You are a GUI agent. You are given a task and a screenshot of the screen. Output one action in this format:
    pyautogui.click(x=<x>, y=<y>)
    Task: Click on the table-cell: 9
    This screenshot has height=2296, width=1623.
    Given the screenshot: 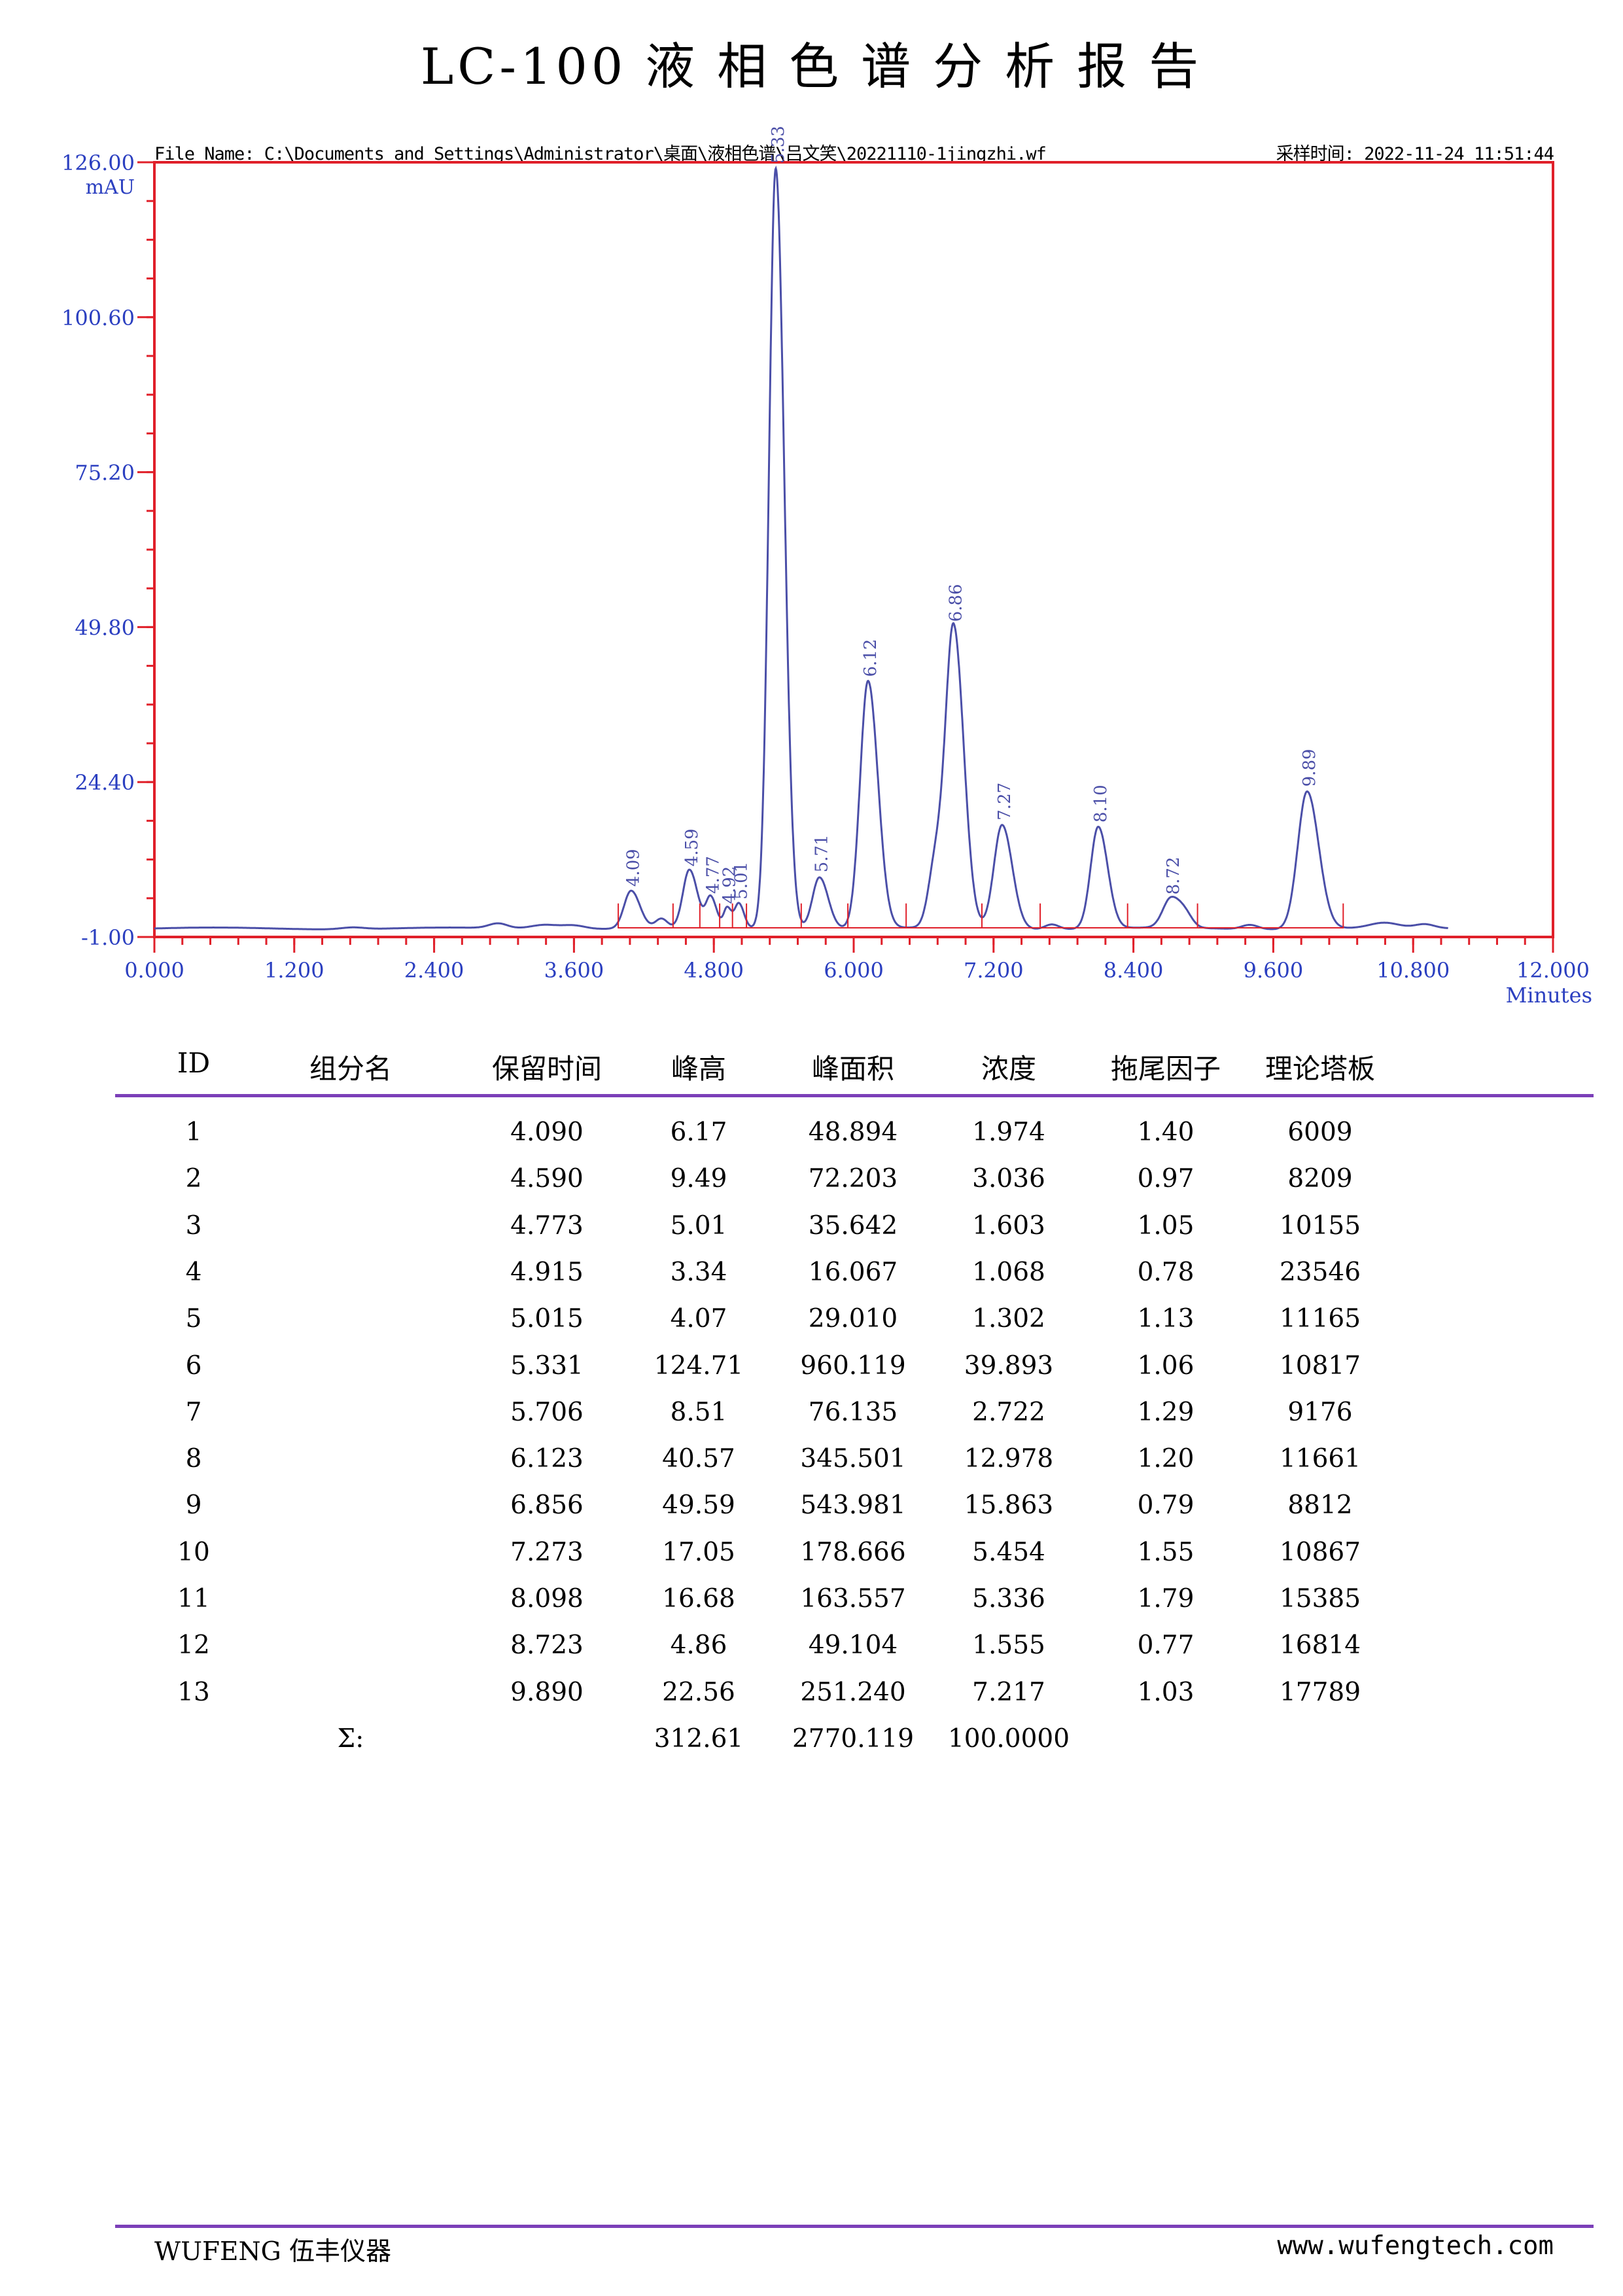 What is the action you would take?
    pyautogui.click(x=193, y=1506)
    